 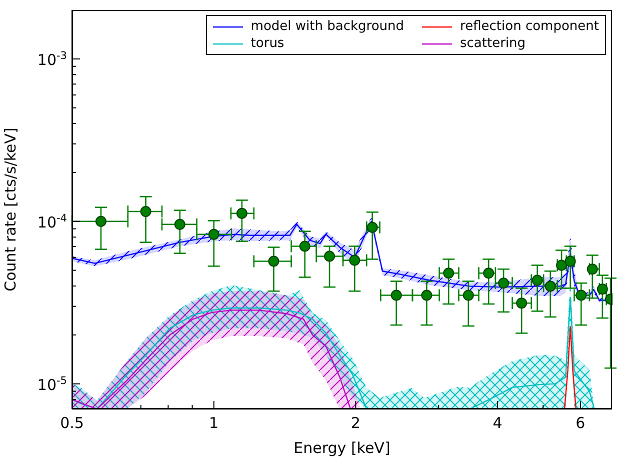 I want to click on y-tick-label: 10$^{-5}$, so click(x=52, y=384).